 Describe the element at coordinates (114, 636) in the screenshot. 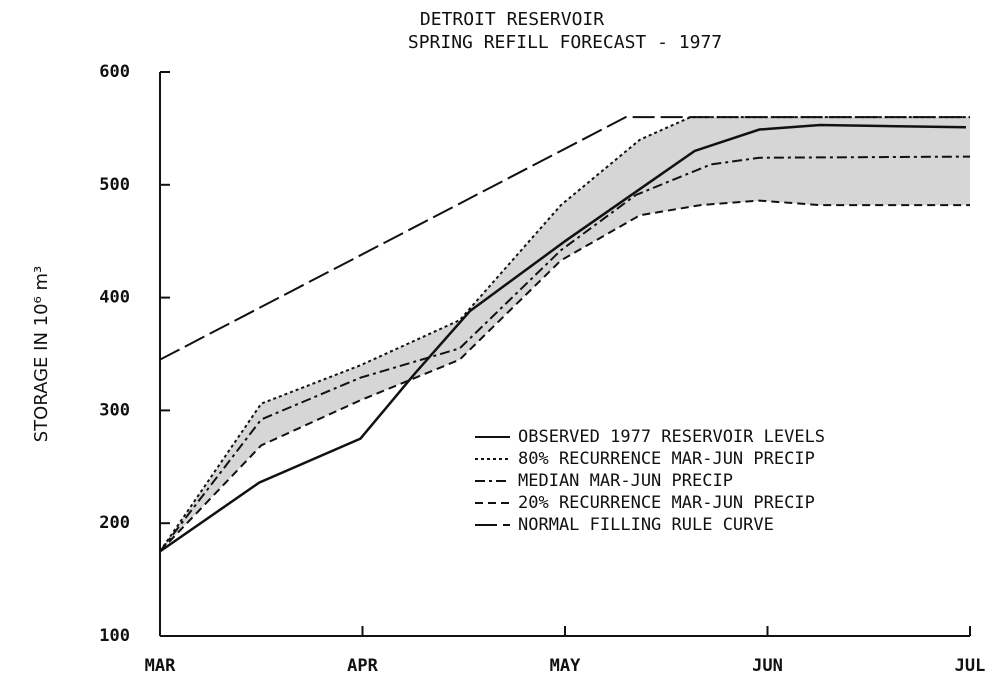

I see `y-tick-label: 100` at that location.